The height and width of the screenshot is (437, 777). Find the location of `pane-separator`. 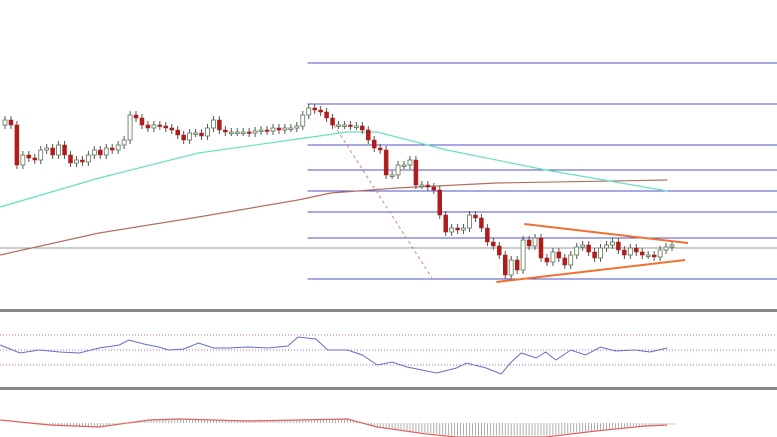

pane-separator is located at coordinates (388, 310).